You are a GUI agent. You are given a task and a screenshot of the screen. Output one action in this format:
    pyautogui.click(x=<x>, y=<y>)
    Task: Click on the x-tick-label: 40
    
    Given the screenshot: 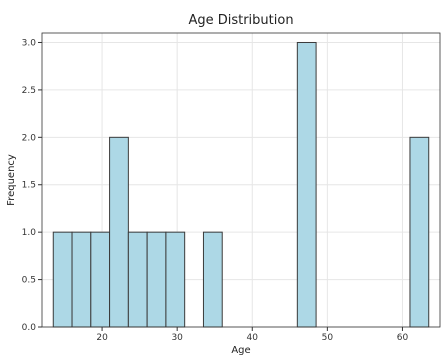 What is the action you would take?
    pyautogui.click(x=253, y=338)
    